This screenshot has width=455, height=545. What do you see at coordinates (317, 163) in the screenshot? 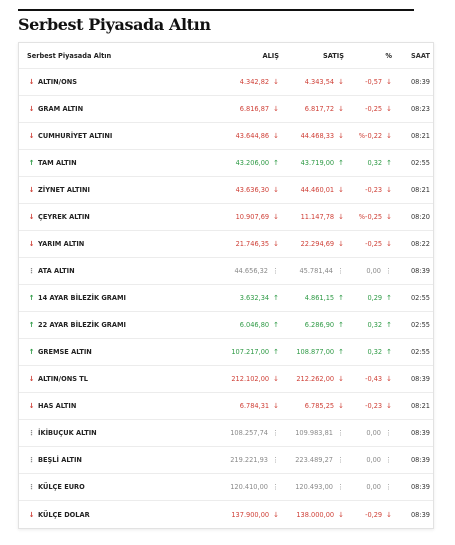
I see `sell: 43.719,00` at bounding box center [317, 163].